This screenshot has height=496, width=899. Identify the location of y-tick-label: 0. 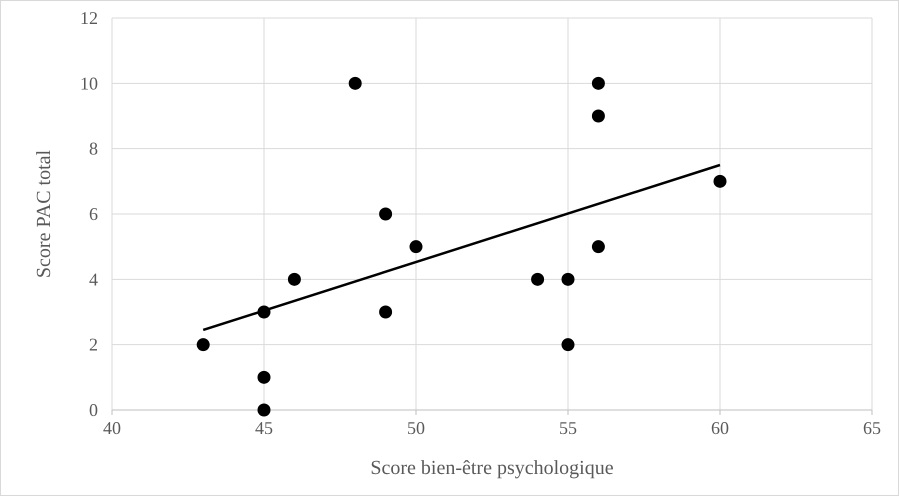
(93, 410).